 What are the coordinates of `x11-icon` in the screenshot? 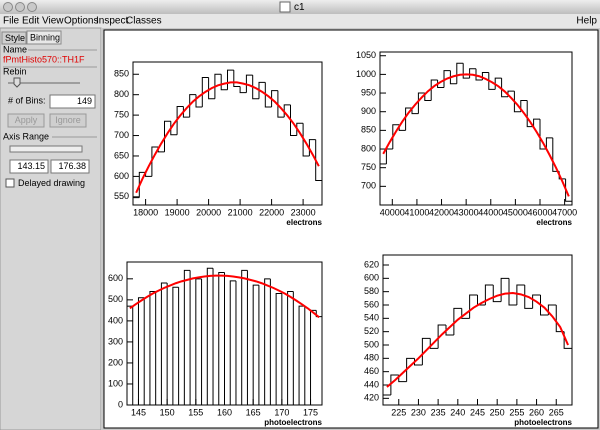 It's located at (285, 7).